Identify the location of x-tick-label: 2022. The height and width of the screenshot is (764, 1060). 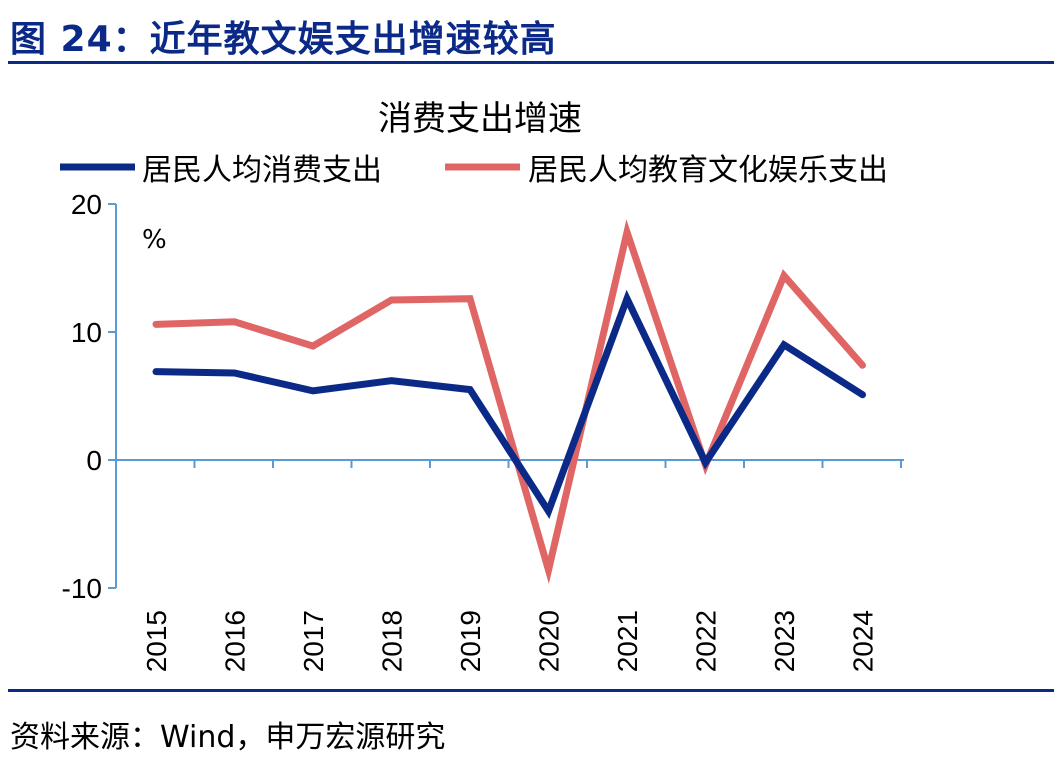
(706, 641).